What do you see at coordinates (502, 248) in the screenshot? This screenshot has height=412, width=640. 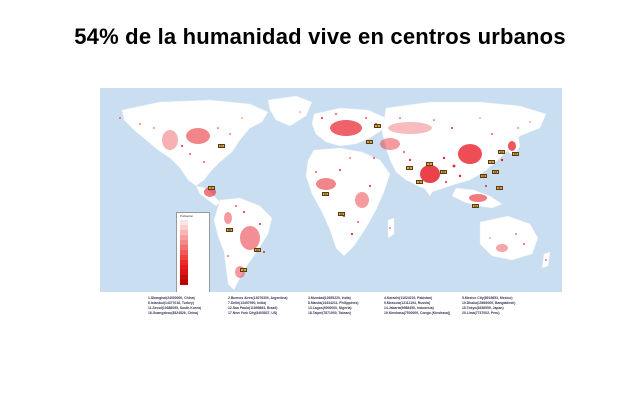 I see `density-australia-coast` at bounding box center [502, 248].